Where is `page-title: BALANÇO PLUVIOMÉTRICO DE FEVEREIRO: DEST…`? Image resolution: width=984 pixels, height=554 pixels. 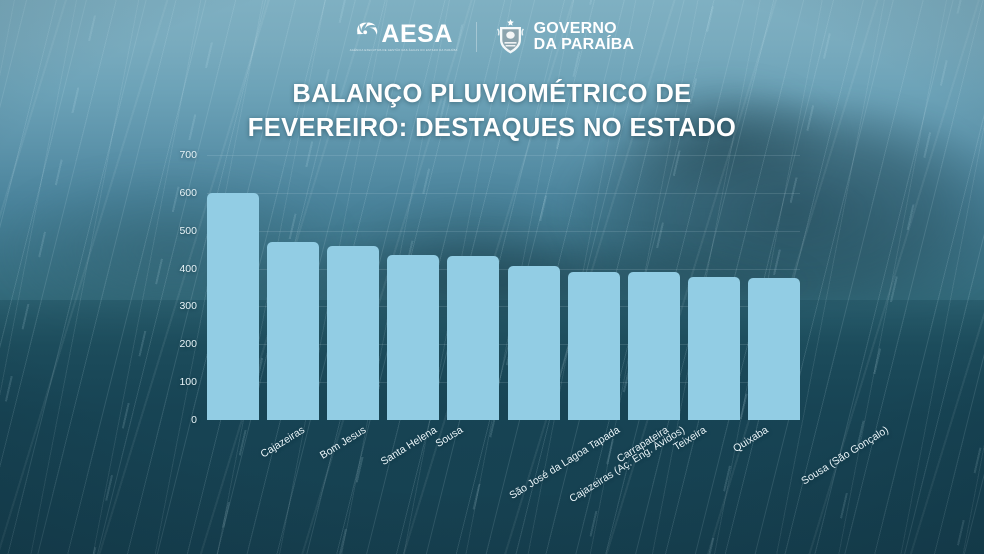
page-title: BALANÇO PLUVIOMÉTRICO DE FEVEREIRO: DEST… is located at coordinates (492, 112).